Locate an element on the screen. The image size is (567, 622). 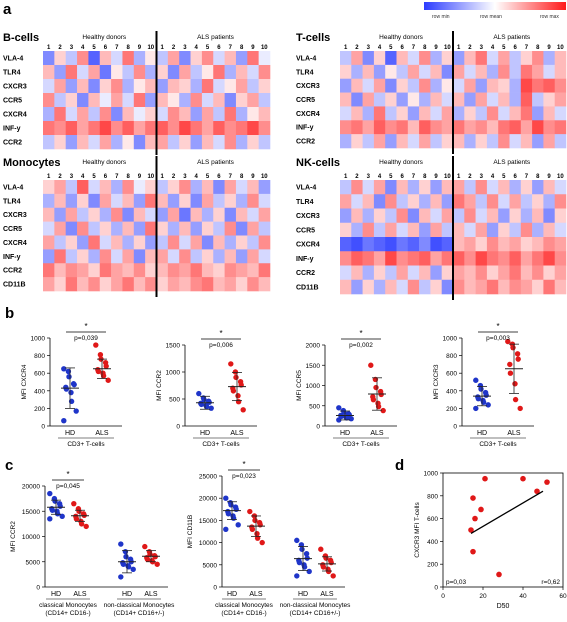
x-tick-label: 20 is located at coordinates (483, 596).